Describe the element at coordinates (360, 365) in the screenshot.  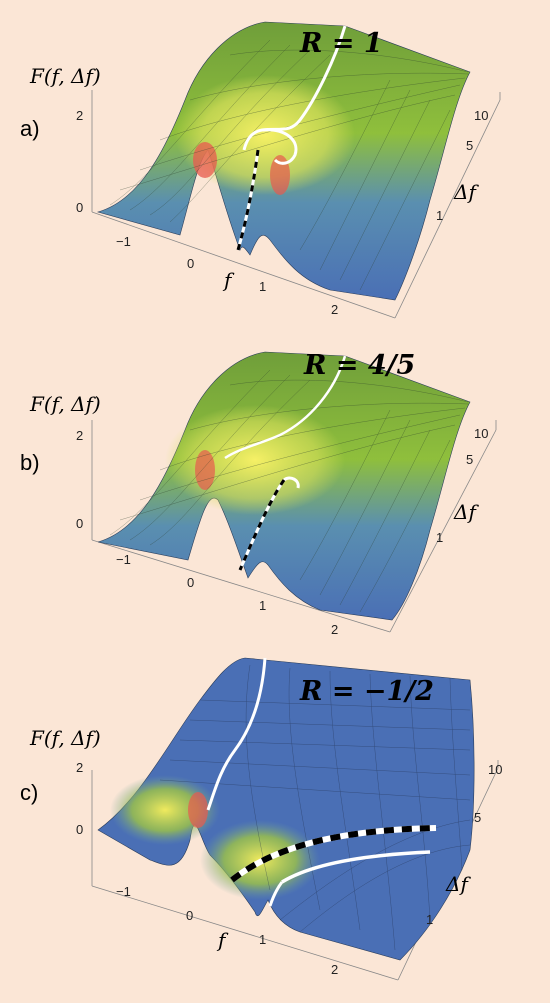
I see `panel-title: R = 4/5` at that location.